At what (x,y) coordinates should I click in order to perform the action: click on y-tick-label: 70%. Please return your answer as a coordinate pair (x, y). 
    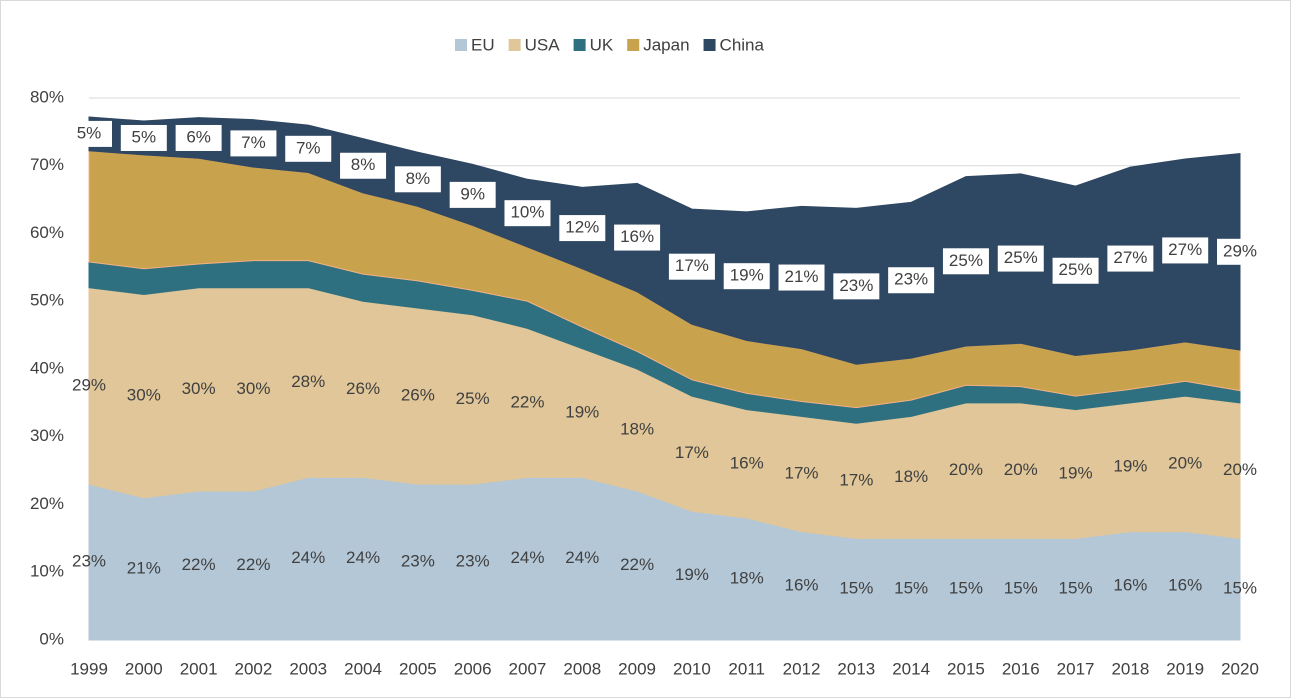
    Looking at the image, I should click on (47, 164).